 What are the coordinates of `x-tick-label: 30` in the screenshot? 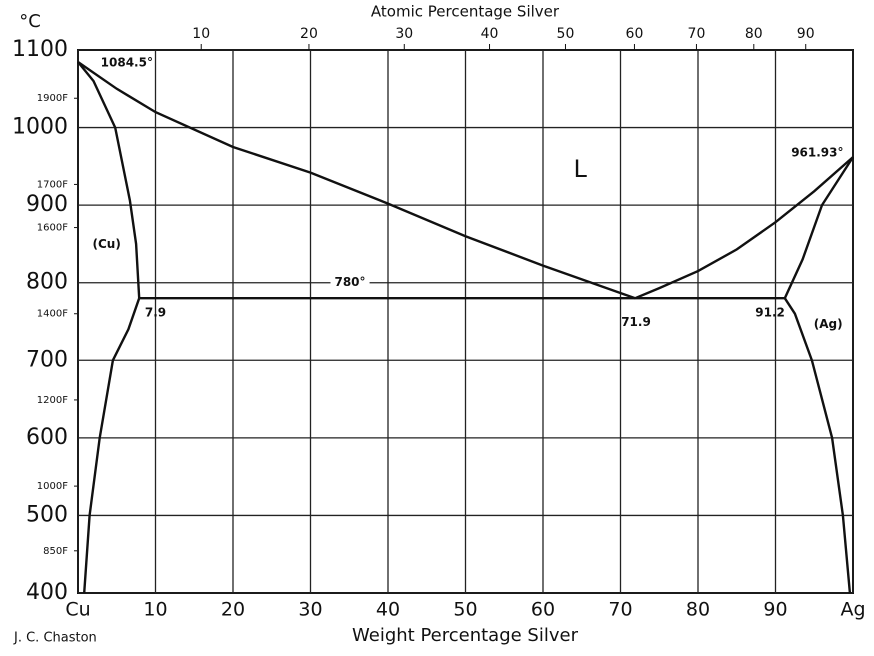 It's located at (310, 610).